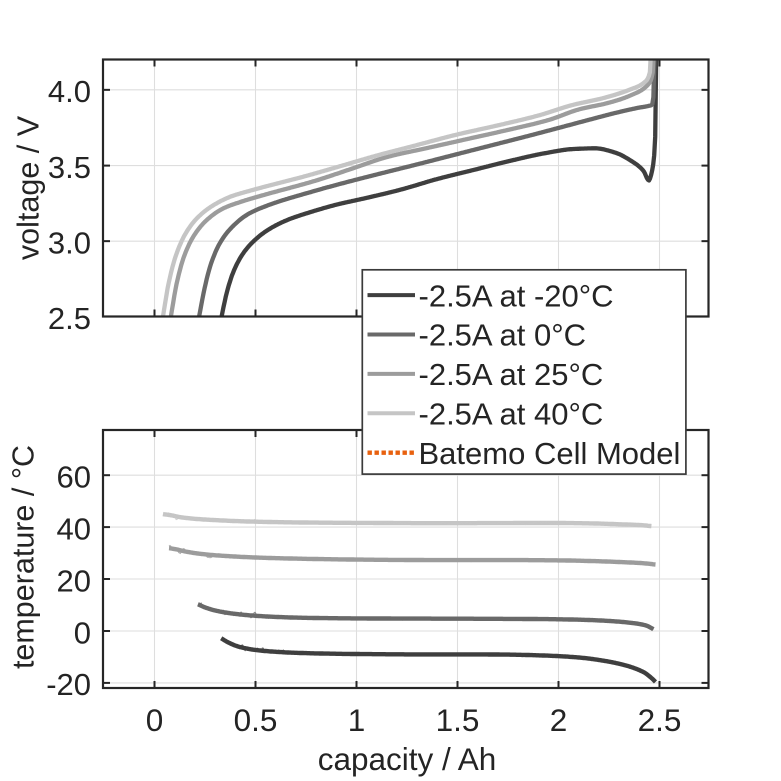  What do you see at coordinates (407, 759) in the screenshot?
I see `svg-text: capacity / Ah` at bounding box center [407, 759].